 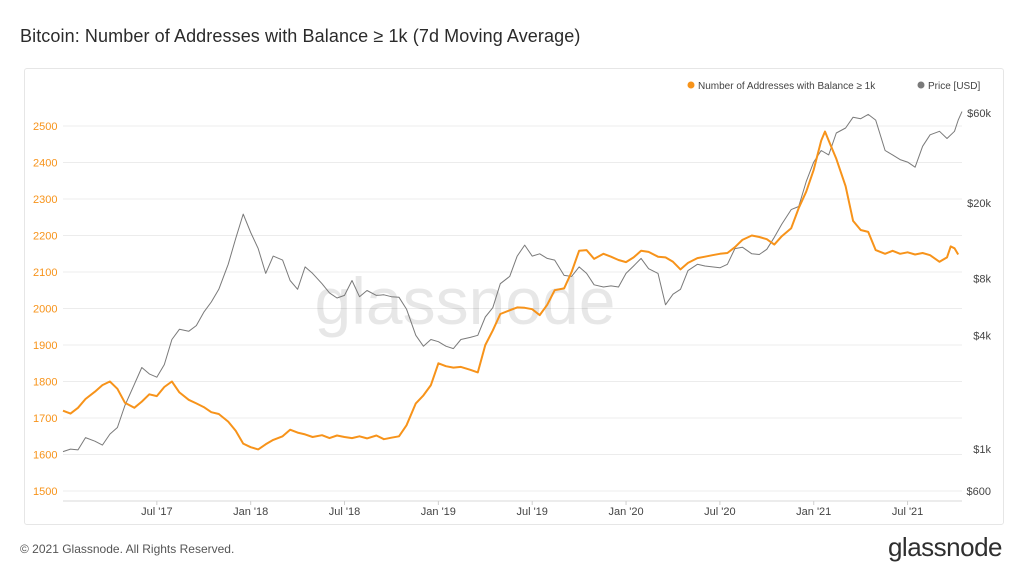 I want to click on legend-dot-price, so click(x=921, y=85).